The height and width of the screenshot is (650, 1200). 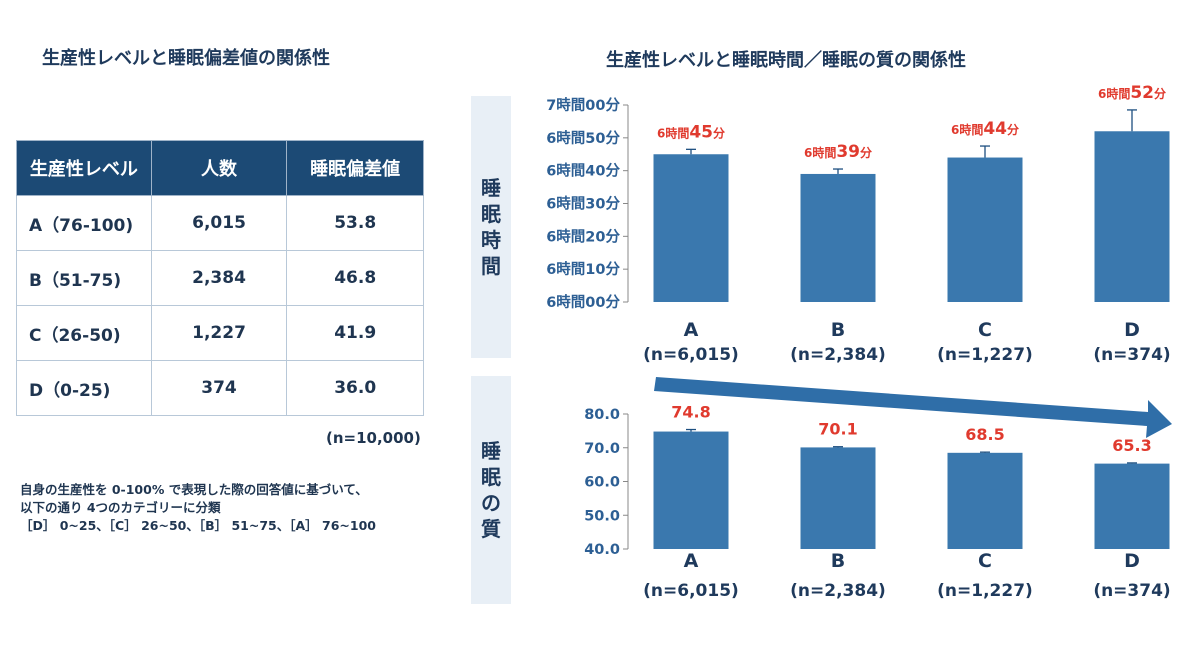 What do you see at coordinates (690, 412) in the screenshot?
I see `data-label: 74.8` at bounding box center [690, 412].